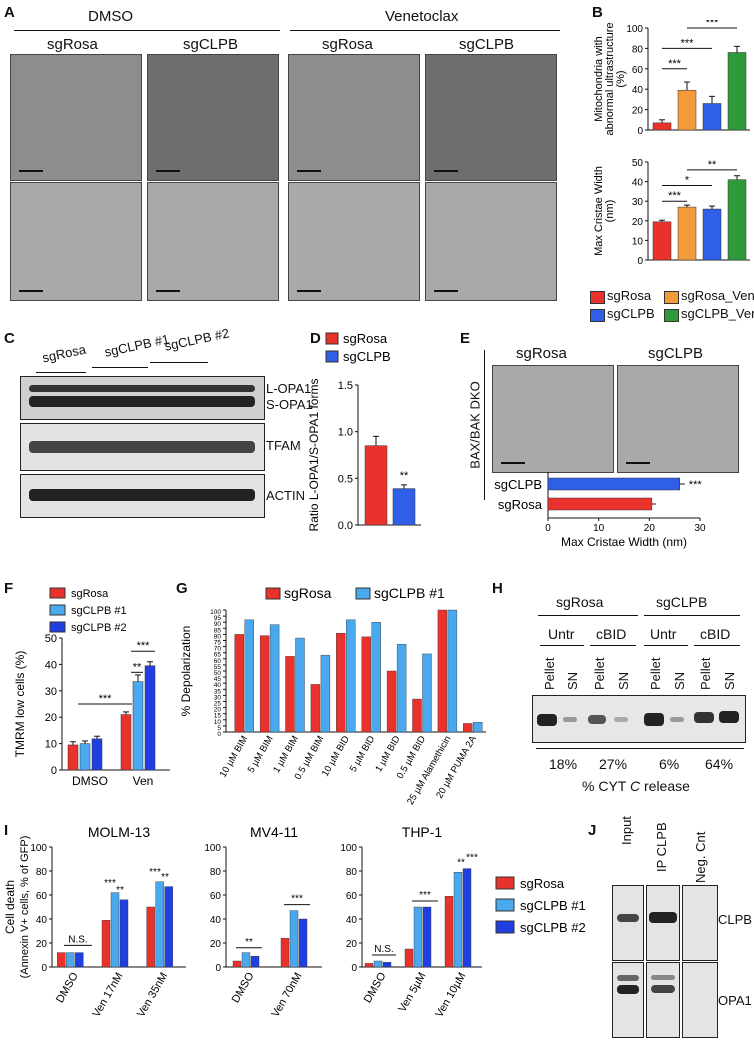 The height and width of the screenshot is (1050, 754). Describe the element at coordinates (119, 832) in the screenshot. I see `i-subplot-title: MOLM-13` at that location.